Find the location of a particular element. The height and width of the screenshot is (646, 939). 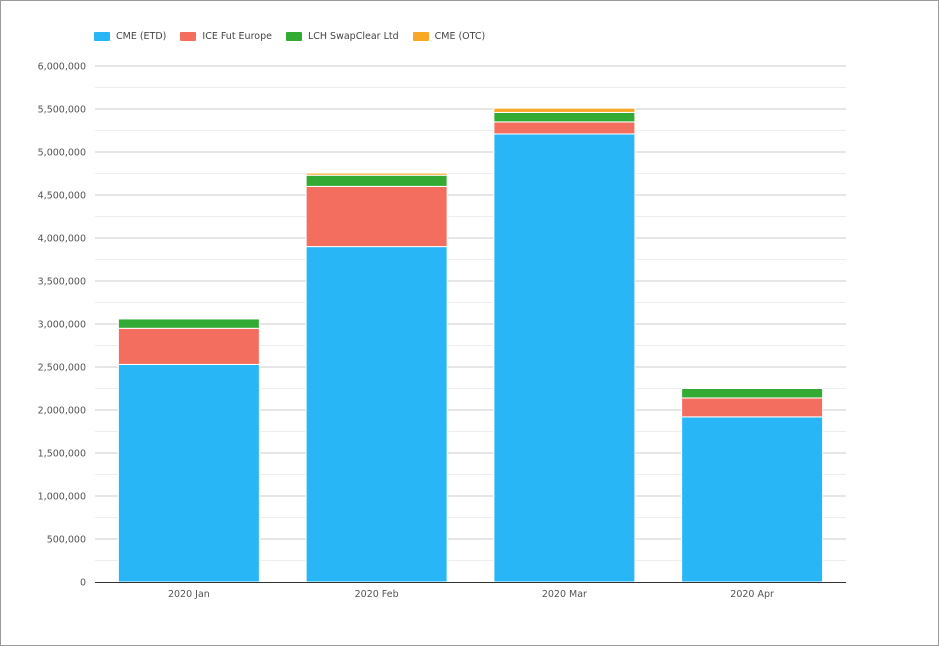

legend-item: CME (OTC) is located at coordinates (449, 36).